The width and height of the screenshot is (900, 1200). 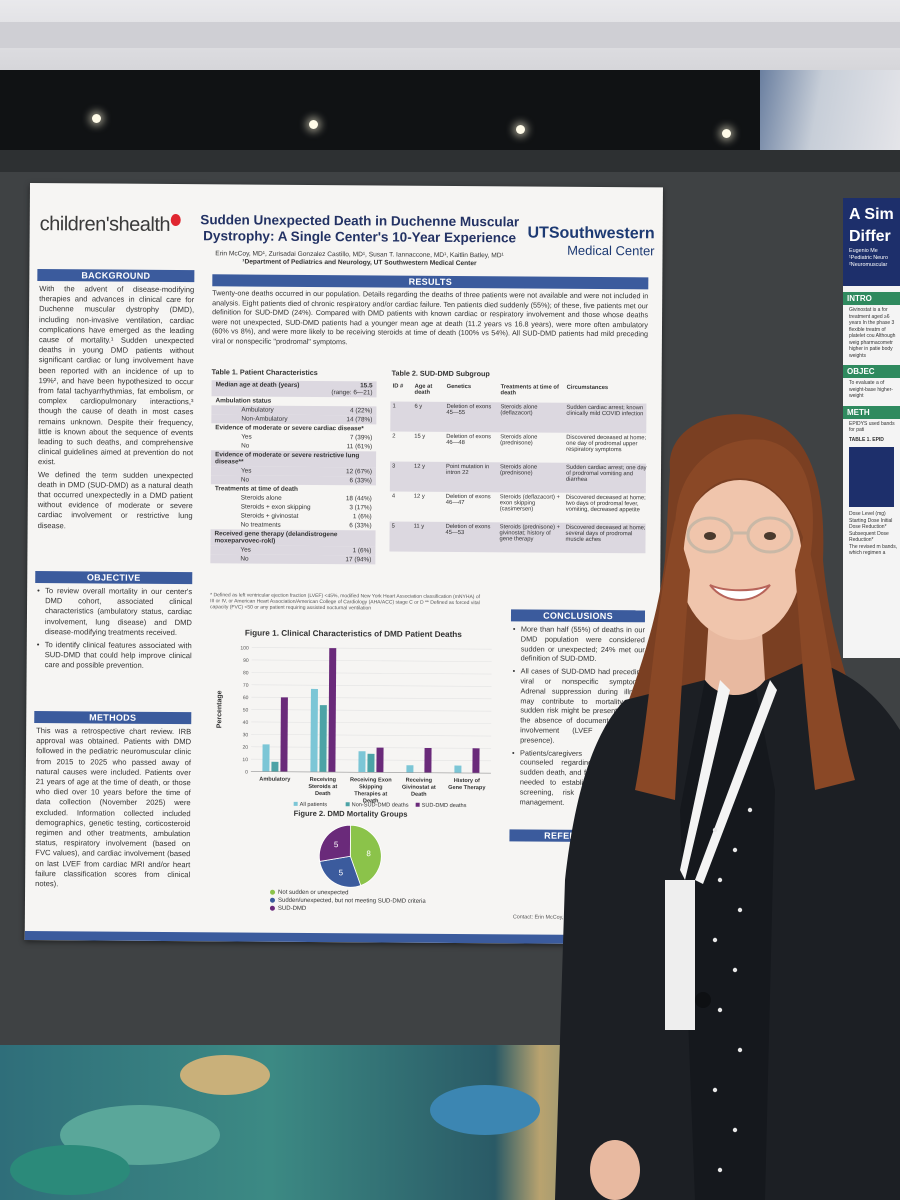 What do you see at coordinates (371, 780) in the screenshot?
I see `x-tick-label: Receiving Exon` at bounding box center [371, 780].